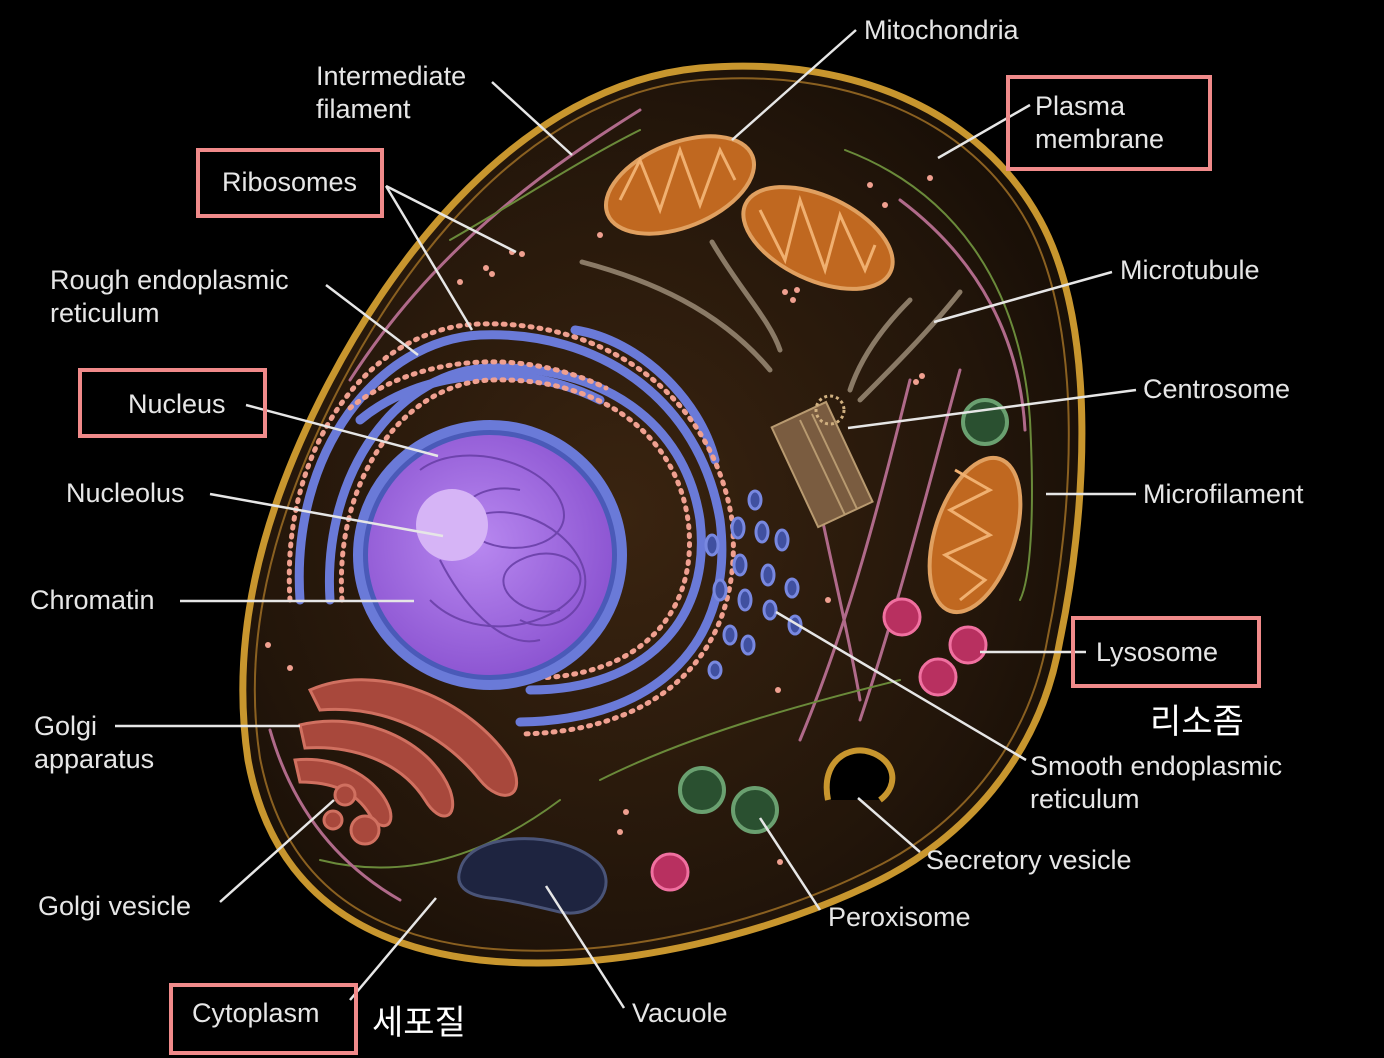 This screenshot has height=1058, width=1384. What do you see at coordinates (859, 775) in the screenshot?
I see `secretory-vesicle-shape` at bounding box center [859, 775].